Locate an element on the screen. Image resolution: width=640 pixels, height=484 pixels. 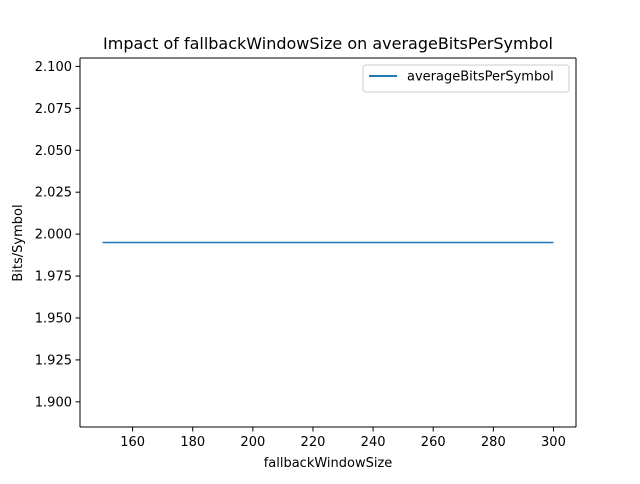
y-tick-label: 2.100 is located at coordinates (53, 67).